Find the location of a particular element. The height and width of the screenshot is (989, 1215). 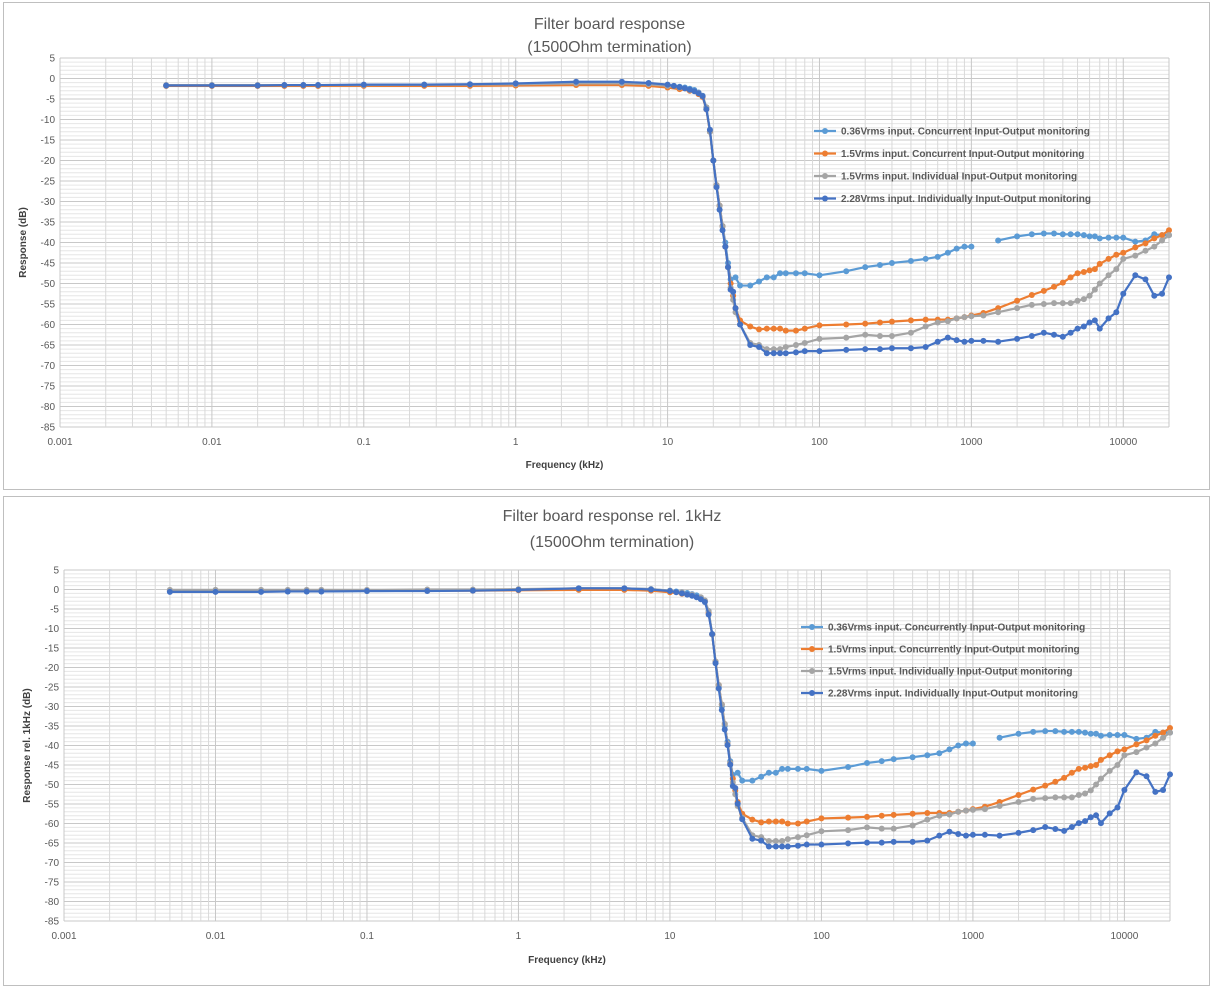

y-tick-label: -70 is located at coordinates (48, 366).